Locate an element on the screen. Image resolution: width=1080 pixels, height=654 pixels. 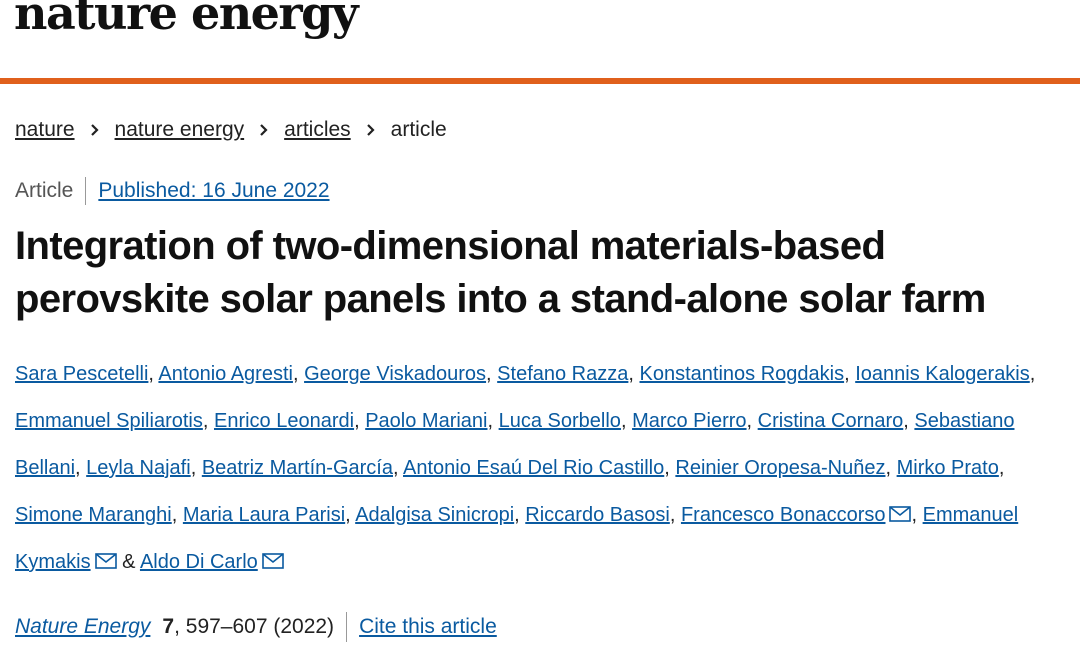
cite-link: Cite this article is located at coordinates (428, 626).